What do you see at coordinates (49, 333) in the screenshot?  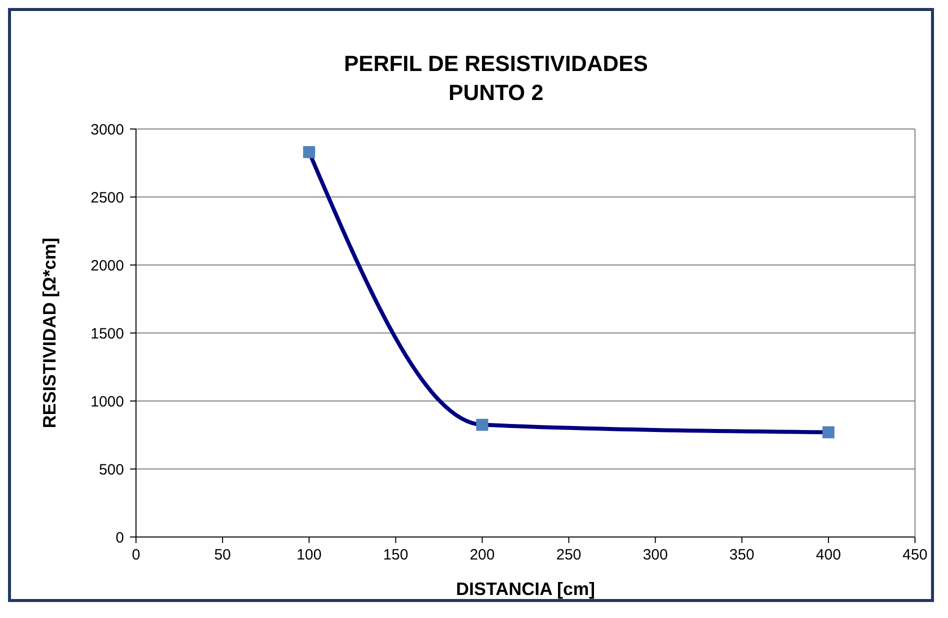 I see `y-axis-title: RESISTIVIDAD [Ω*cm]` at bounding box center [49, 333].